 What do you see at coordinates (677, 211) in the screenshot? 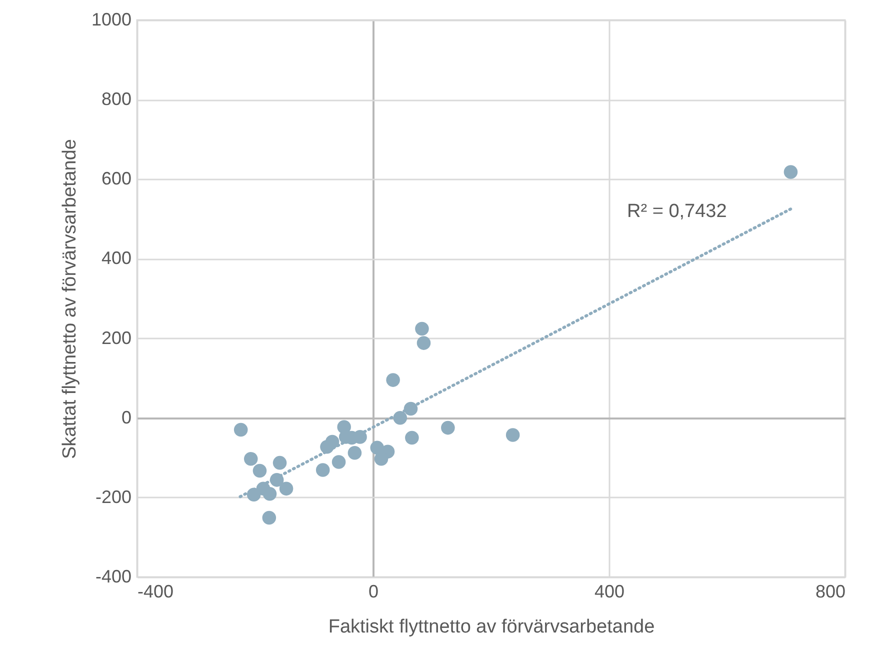
I see `annotation: R² = 0,7432` at bounding box center [677, 211].